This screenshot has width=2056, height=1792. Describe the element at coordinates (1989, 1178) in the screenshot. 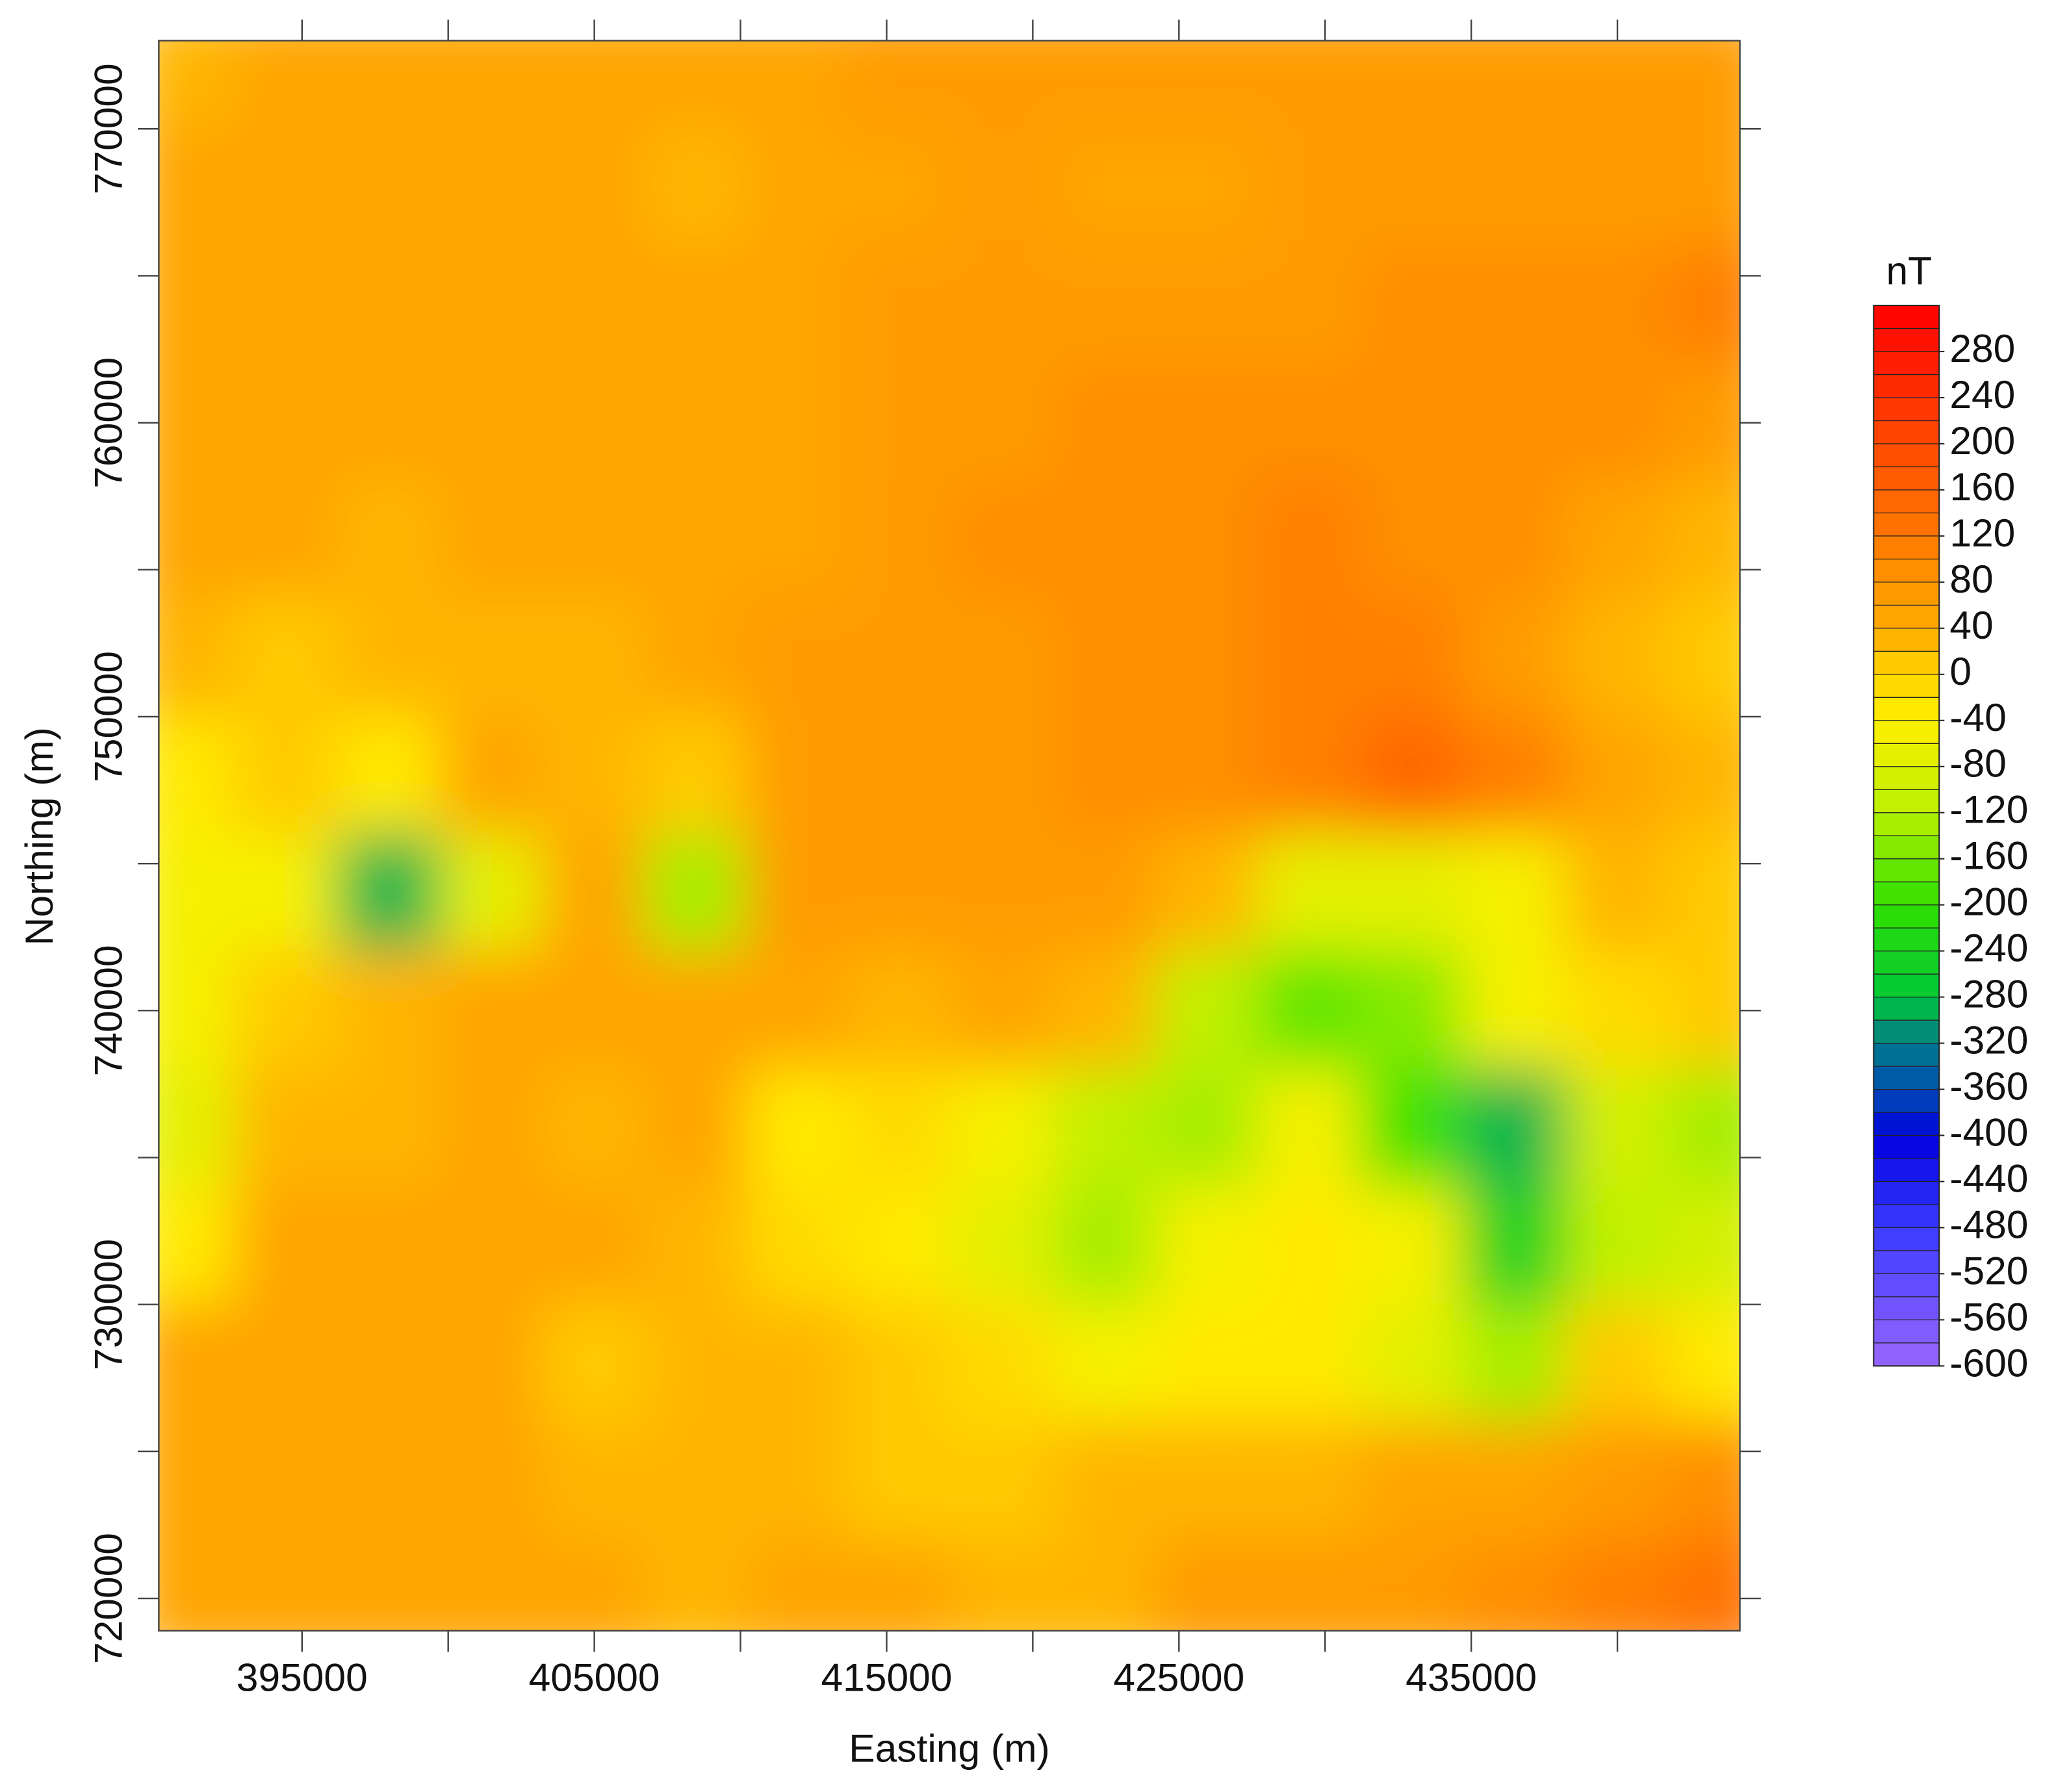

I see `colorbar-tick-label: -440` at that location.